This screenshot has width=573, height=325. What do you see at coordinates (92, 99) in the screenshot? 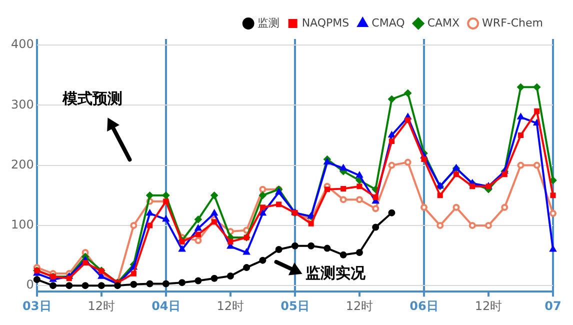
I see `annotation: 模式预测` at bounding box center [92, 99].